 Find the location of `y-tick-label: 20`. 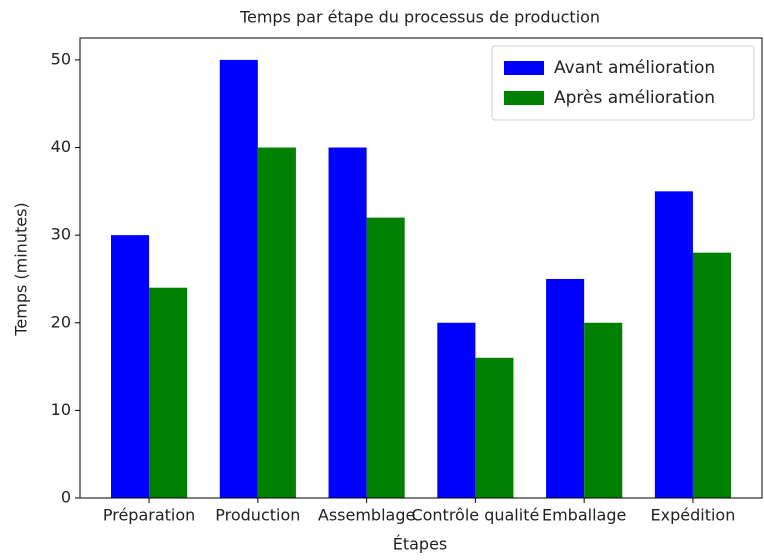

y-tick-label: 20 is located at coordinates (61, 321).